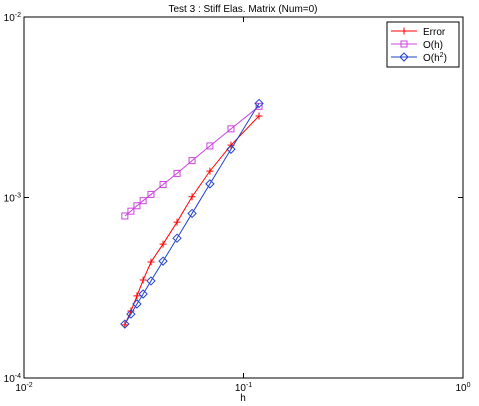 The width and height of the screenshot is (479, 406). What do you see at coordinates (12, 18) in the screenshot?
I see `y-tick-label: 10⁻²` at bounding box center [12, 18].